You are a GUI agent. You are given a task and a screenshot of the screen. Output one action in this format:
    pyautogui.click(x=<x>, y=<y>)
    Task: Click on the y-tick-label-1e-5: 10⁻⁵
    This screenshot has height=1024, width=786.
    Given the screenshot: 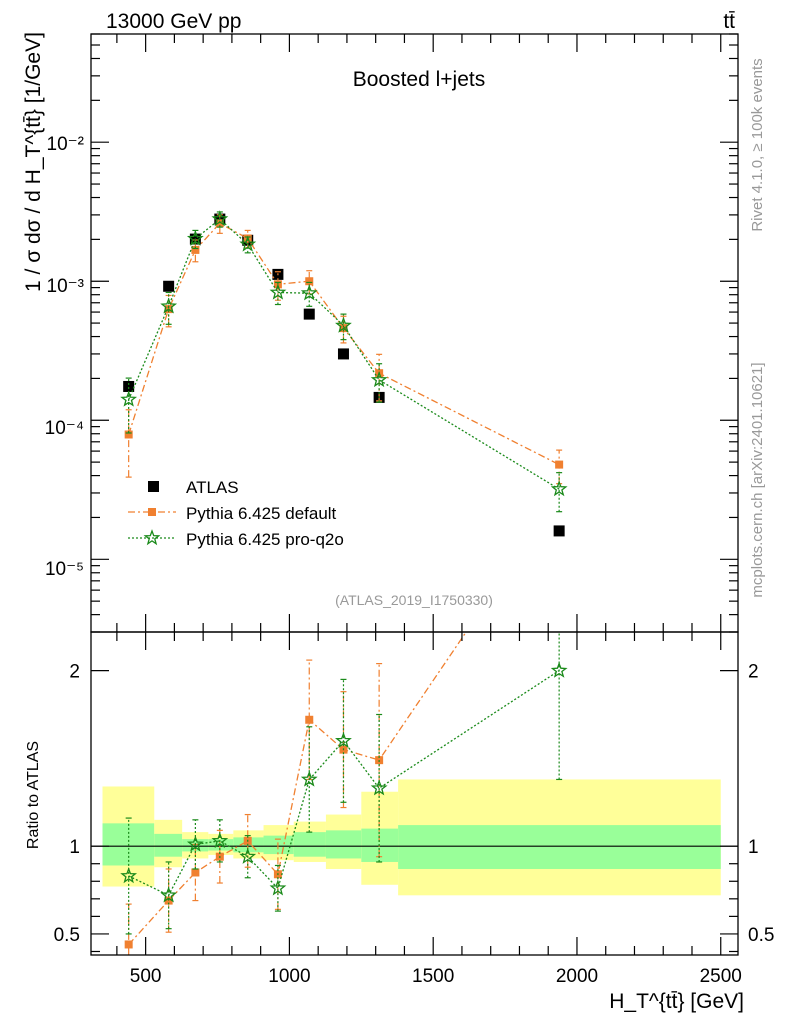 What is the action you would take?
    pyautogui.click(x=64, y=569)
    